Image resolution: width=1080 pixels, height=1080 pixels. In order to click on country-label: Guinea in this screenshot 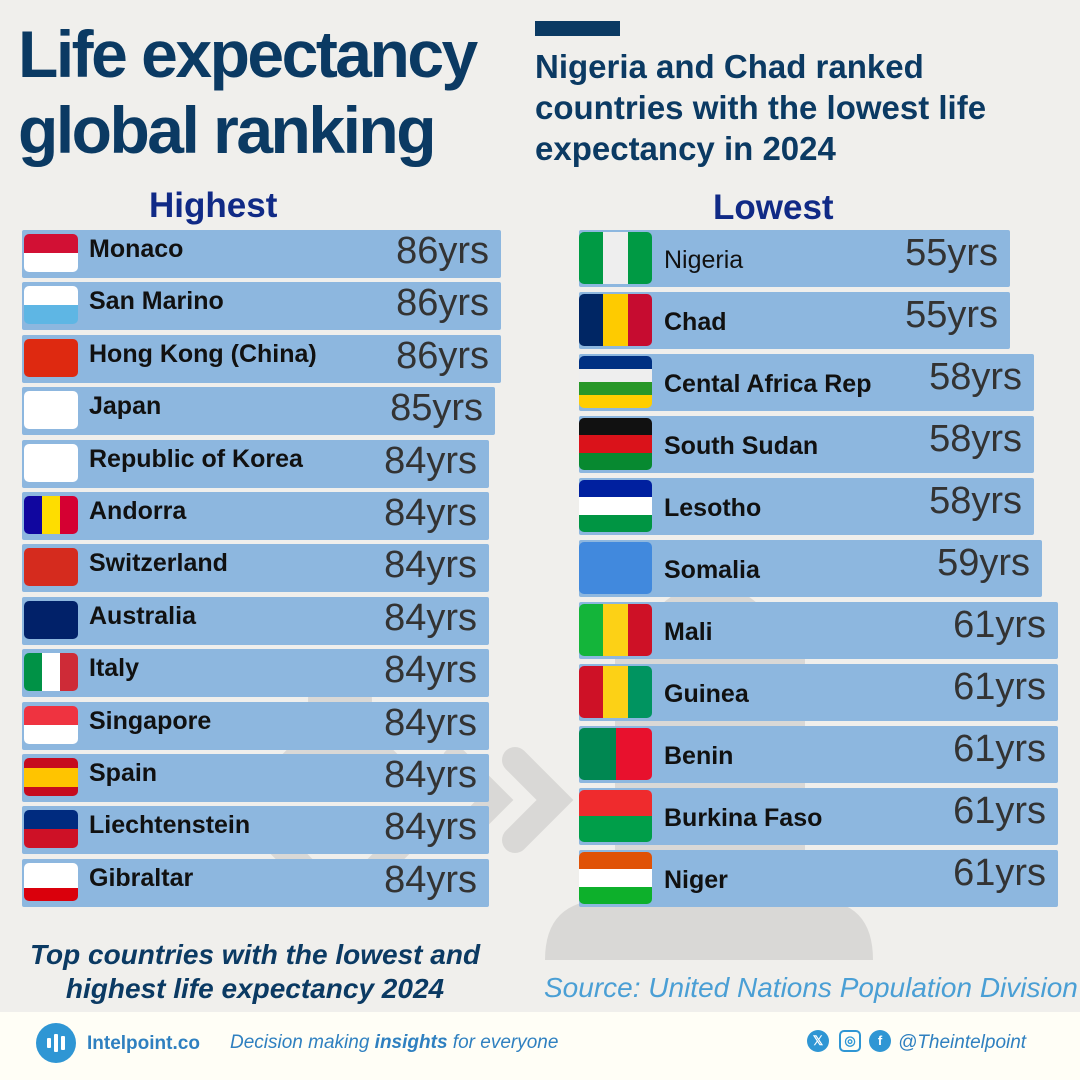, I will do `click(706, 694)`.